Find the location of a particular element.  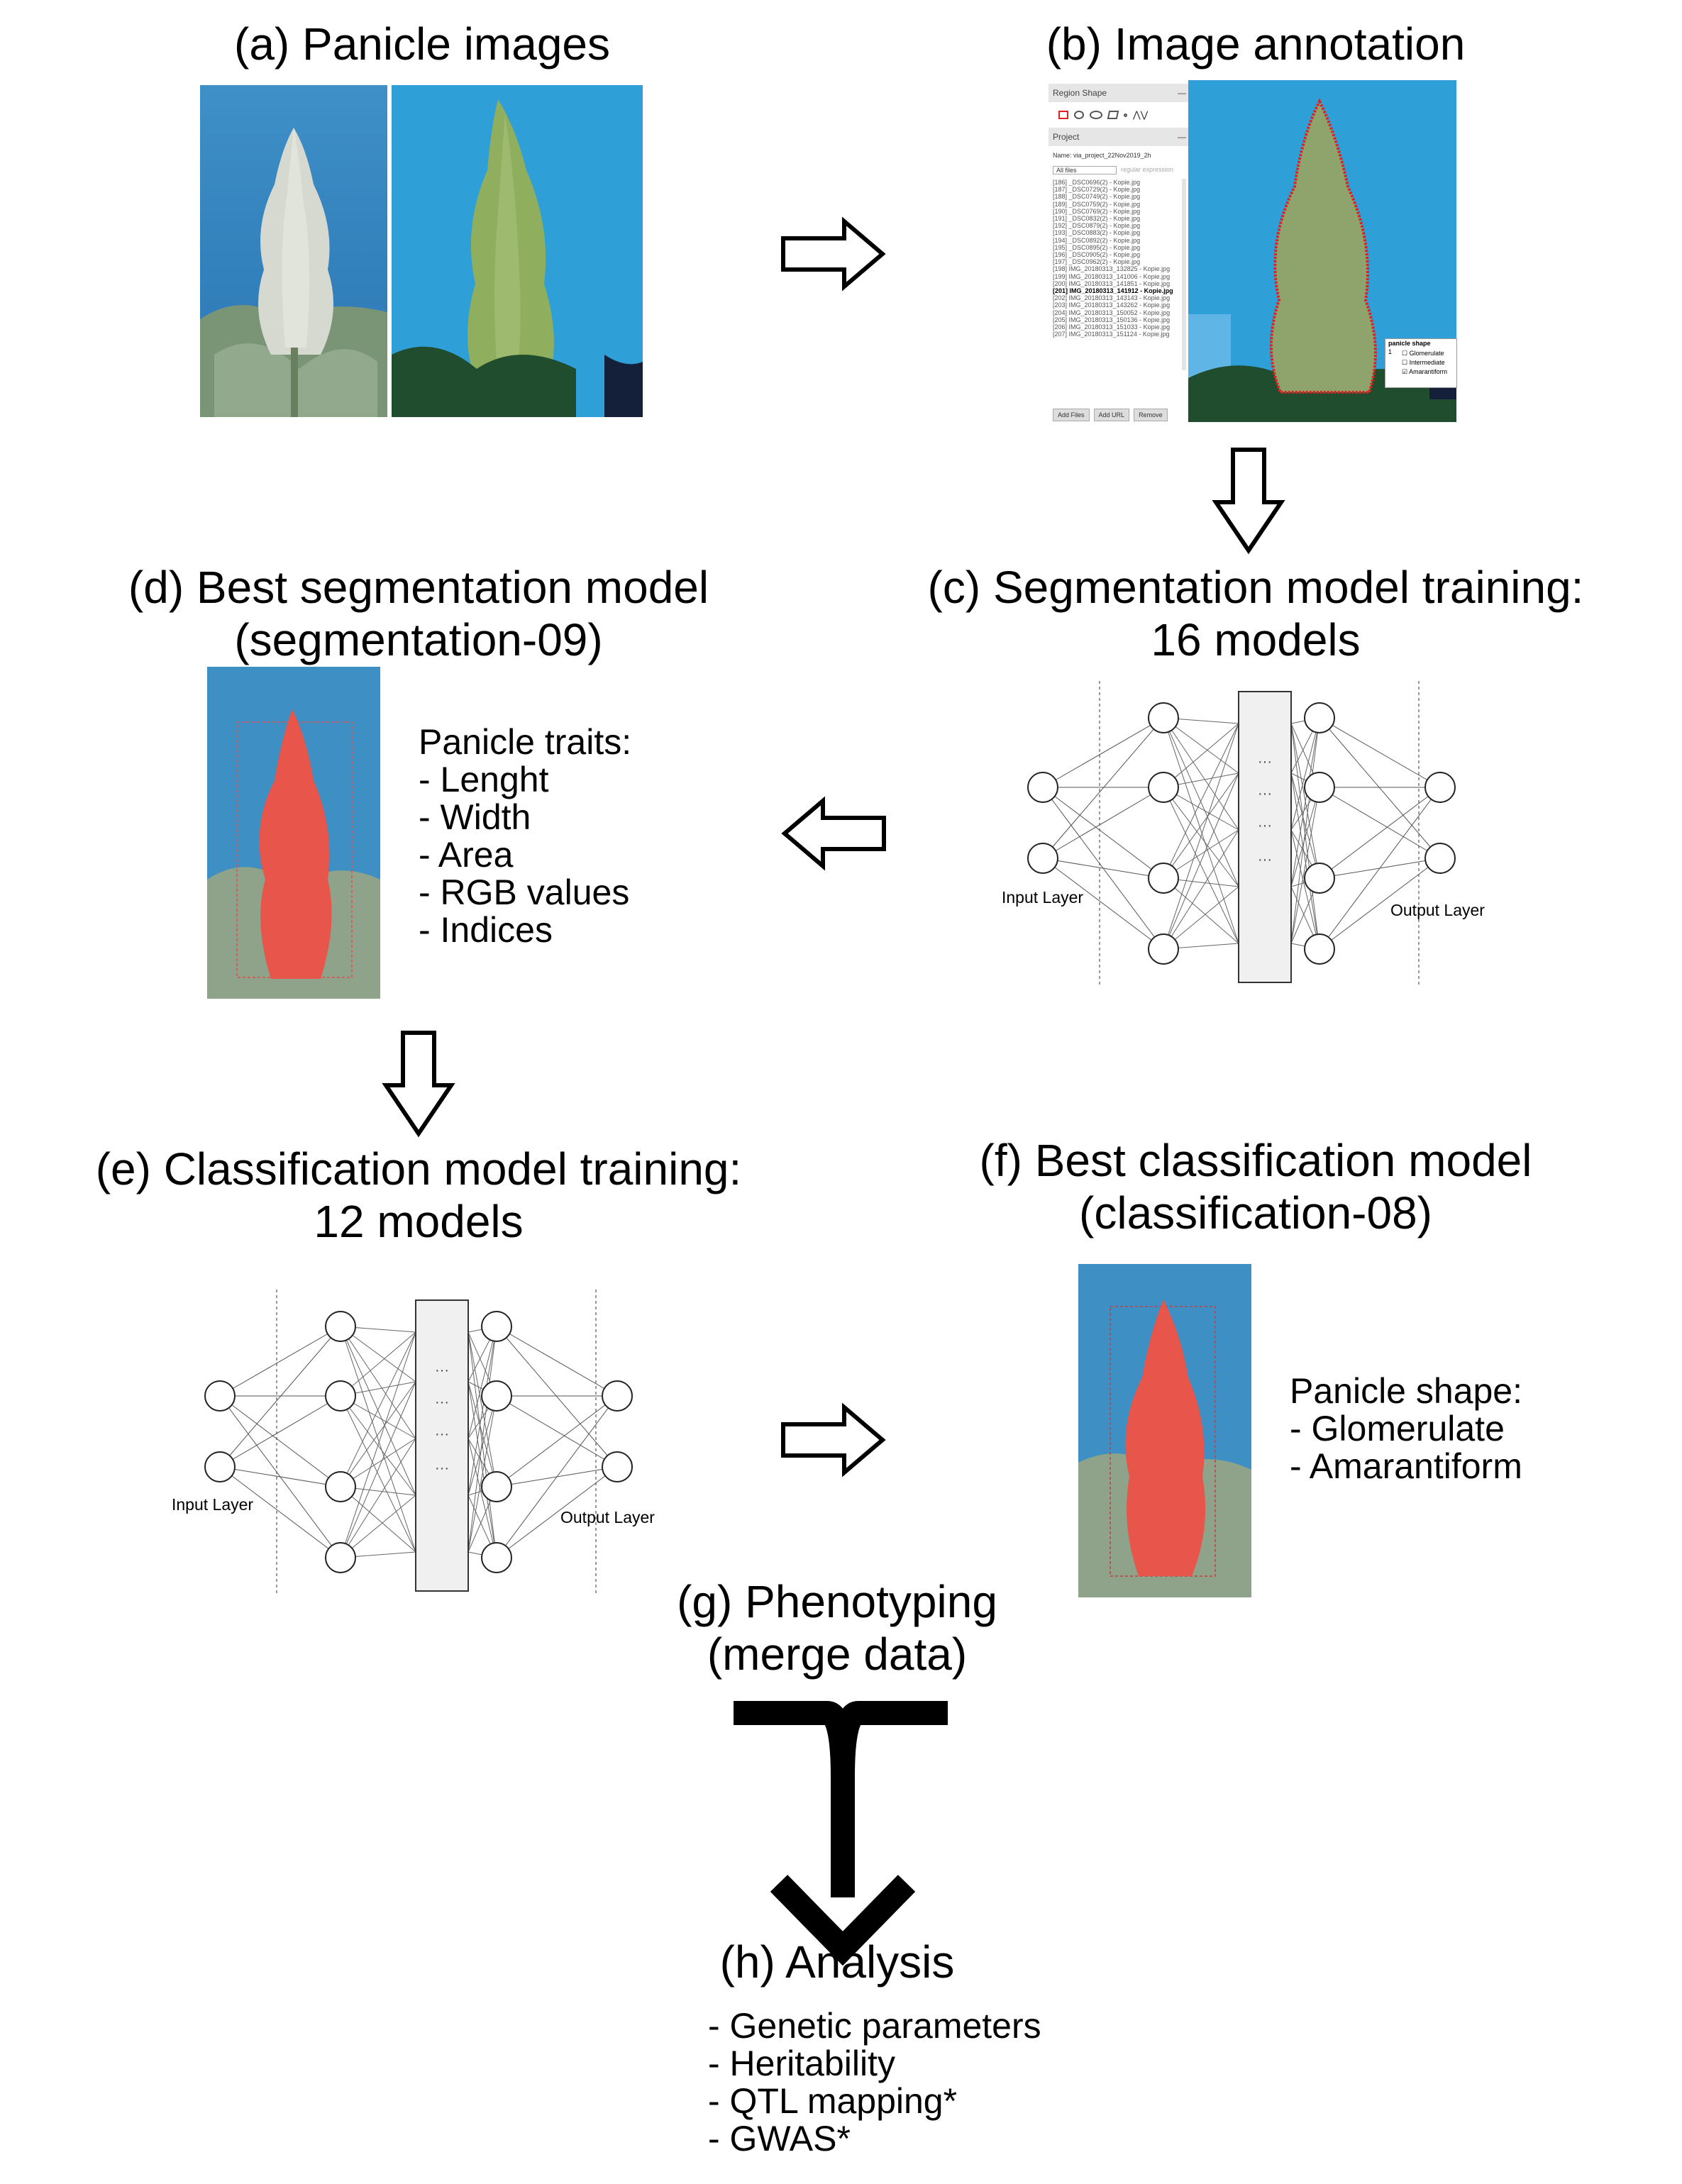

analysis-item: - GWAS* is located at coordinates (779, 2139).